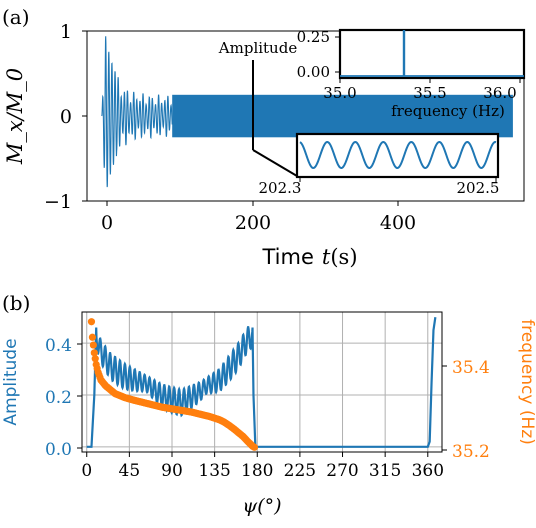 The height and width of the screenshot is (528, 536). Describe the element at coordinates (261, 506) in the screenshot. I see `xlabel-b: ψ(°)` at that location.